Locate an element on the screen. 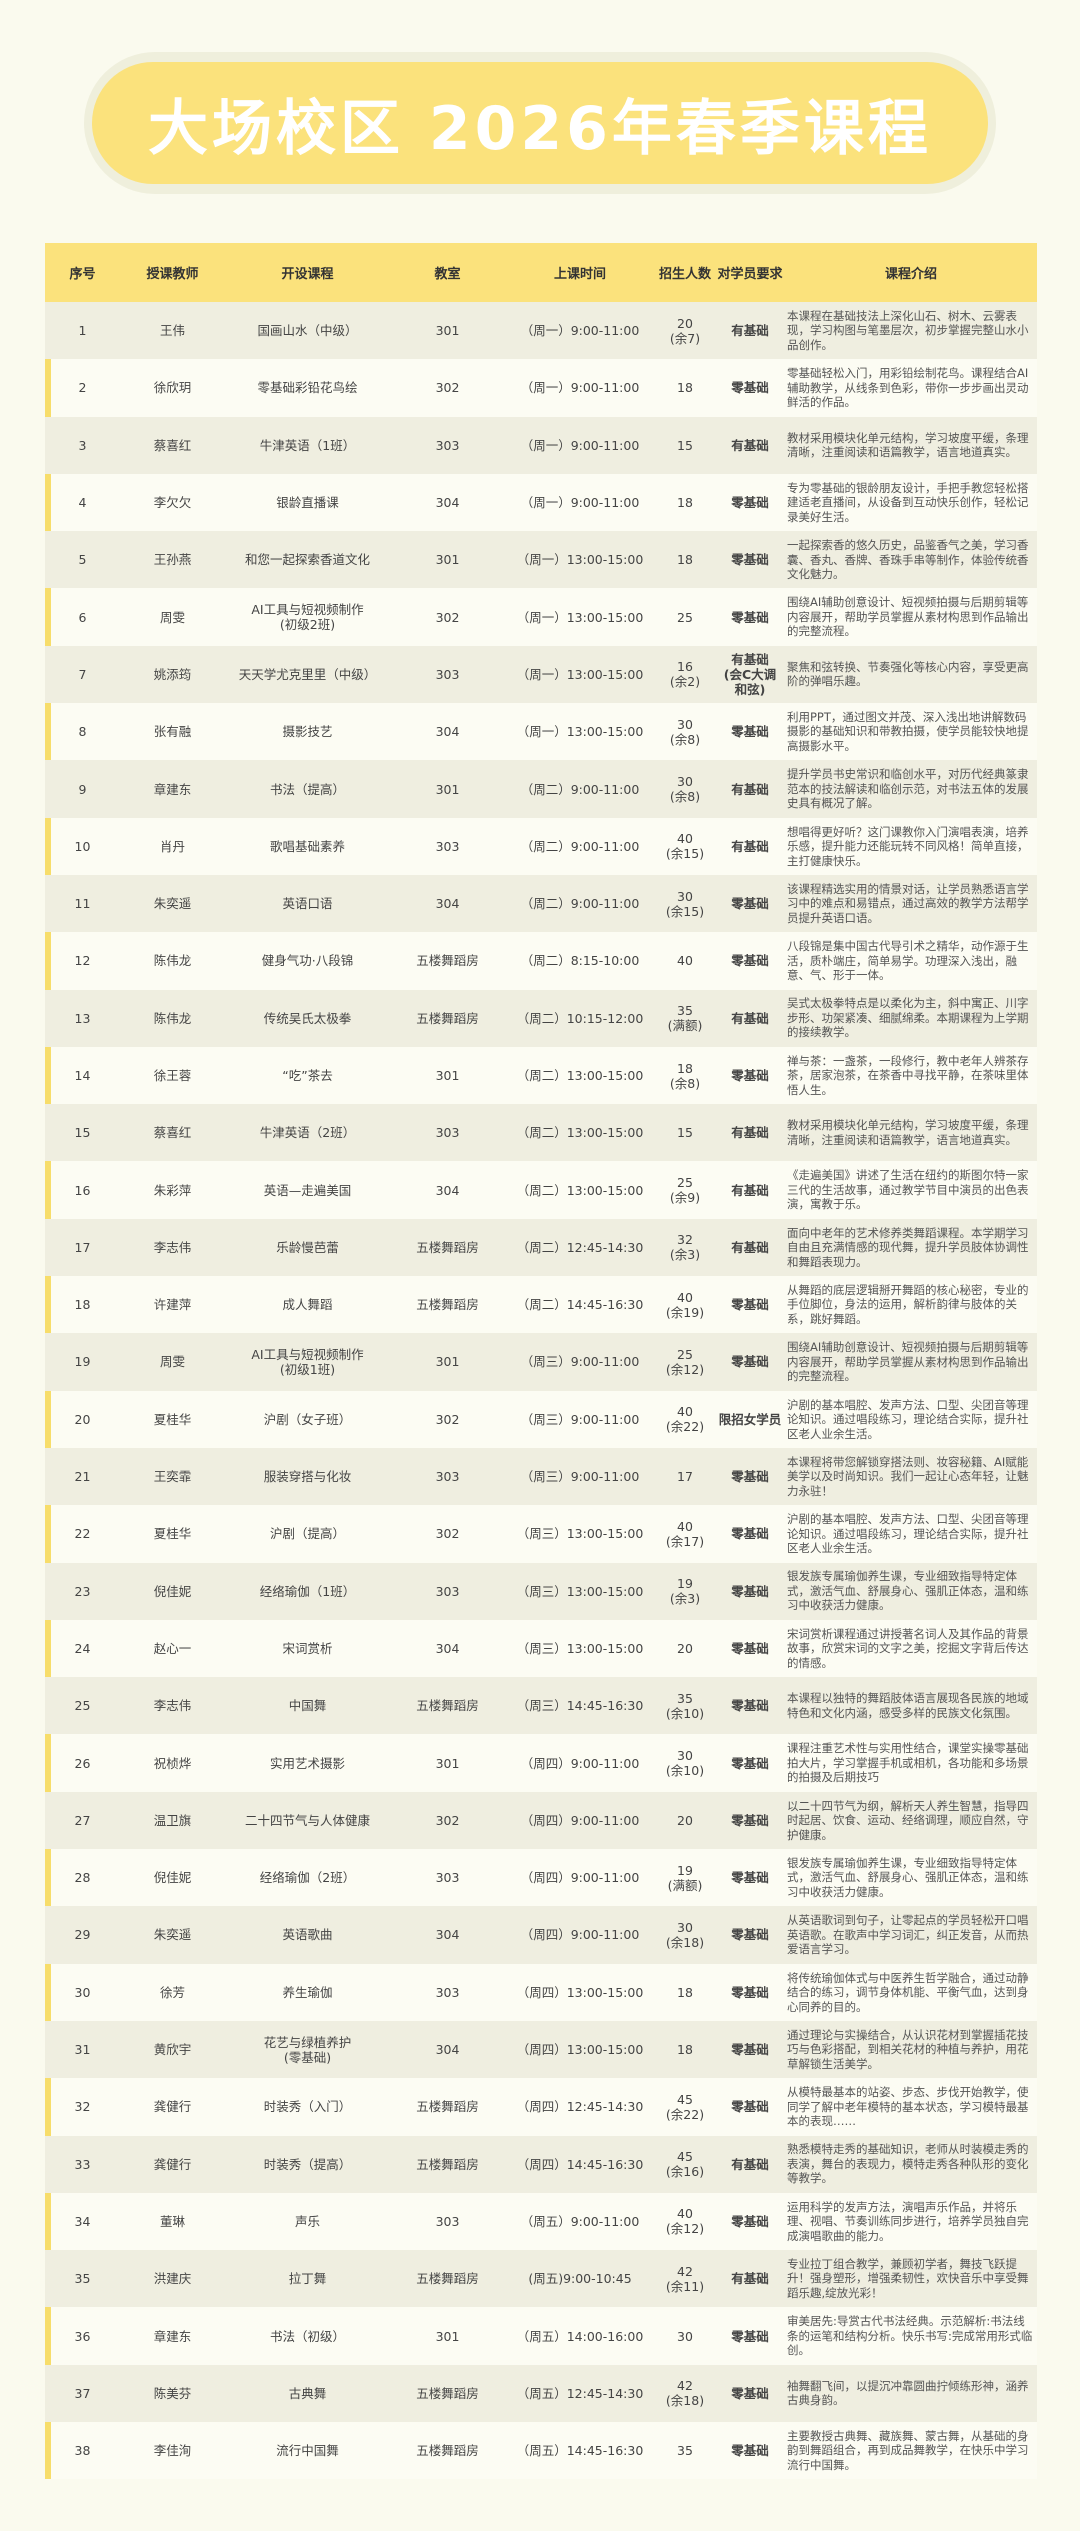 Image resolution: width=1080 pixels, height=2531 pixels. description-cell: 聚焦和弦转换、节奏强化等核心内容，享受更高阶的弹唱乐趣。 is located at coordinates (911, 674).